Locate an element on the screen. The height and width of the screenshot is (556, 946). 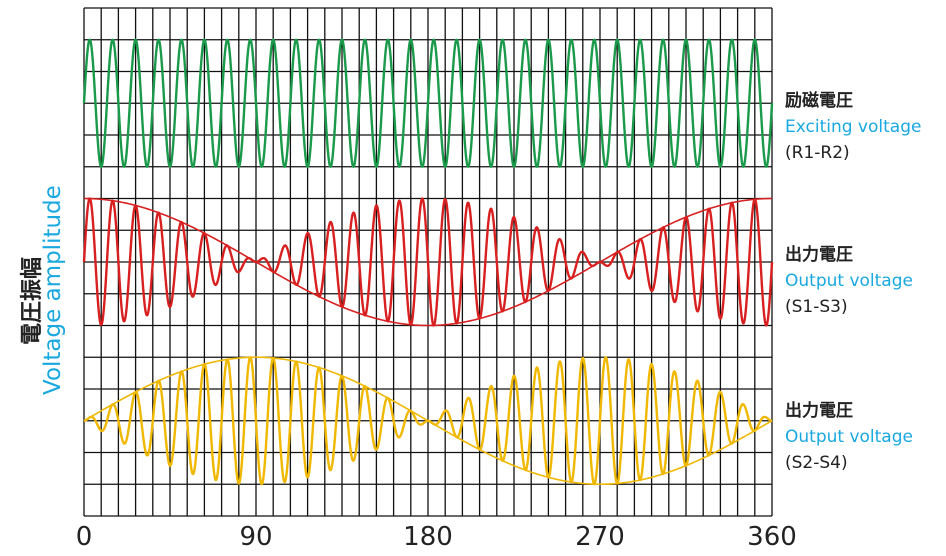
legend-output-s2s4: 出力電圧 Output voltage (S2-S4) is located at coordinates (849, 437).